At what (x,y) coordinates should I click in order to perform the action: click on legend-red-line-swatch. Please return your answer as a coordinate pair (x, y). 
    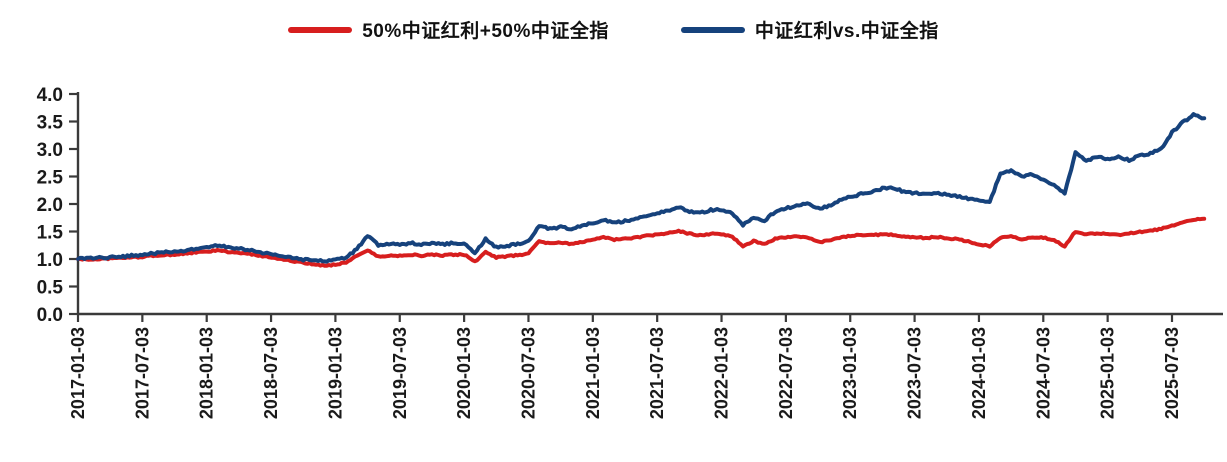
    Looking at the image, I should click on (320, 29).